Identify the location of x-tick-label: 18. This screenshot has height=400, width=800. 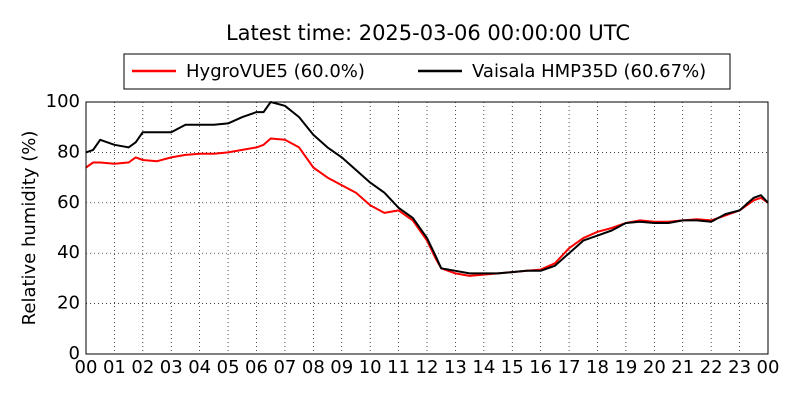
(597, 367).